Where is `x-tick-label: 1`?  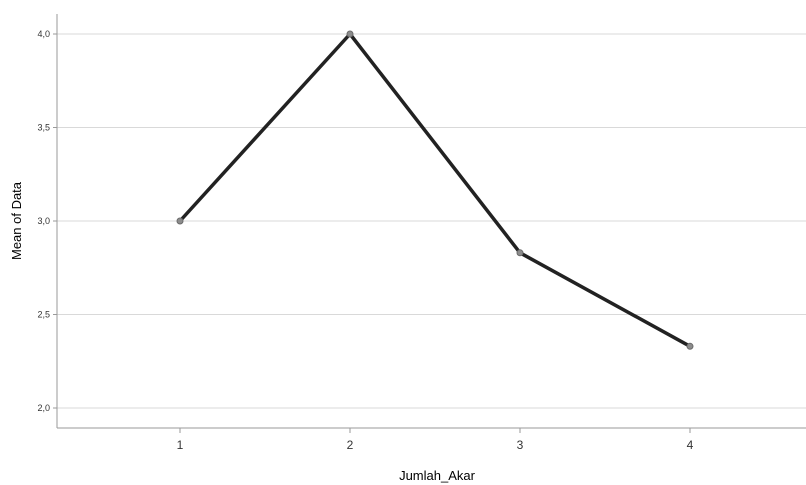
x-tick-label: 1 is located at coordinates (180, 445).